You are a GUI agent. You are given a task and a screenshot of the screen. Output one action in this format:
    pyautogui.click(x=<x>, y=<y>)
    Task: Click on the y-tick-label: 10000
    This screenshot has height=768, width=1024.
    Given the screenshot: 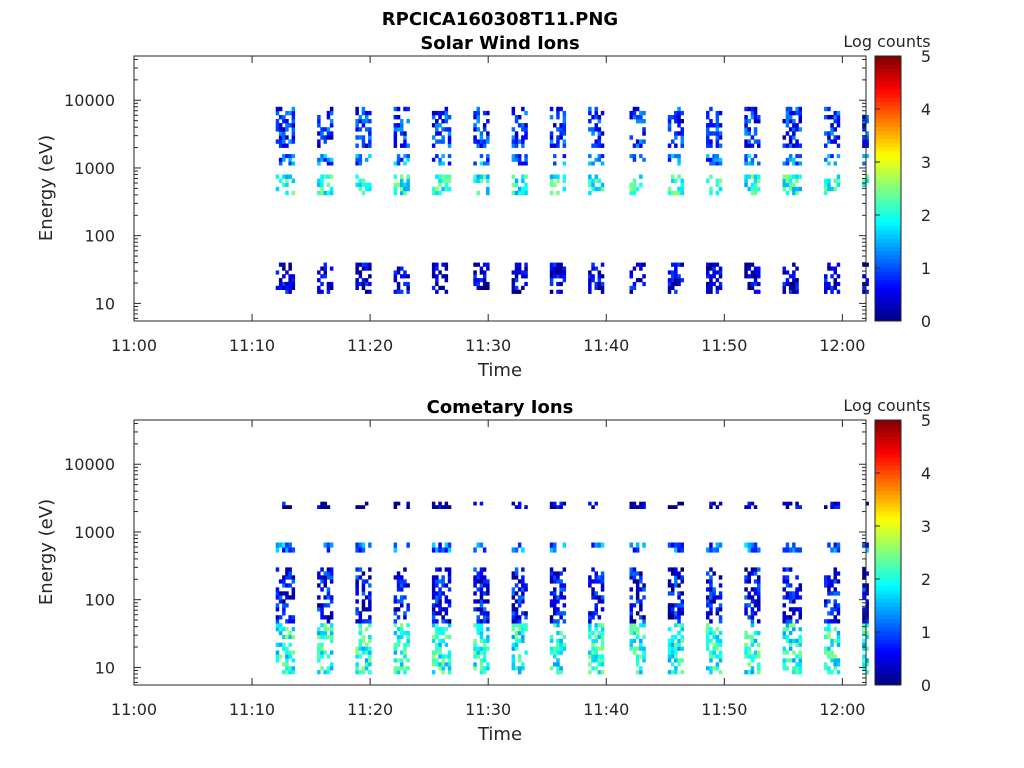 What is the action you would take?
    pyautogui.click(x=89, y=464)
    